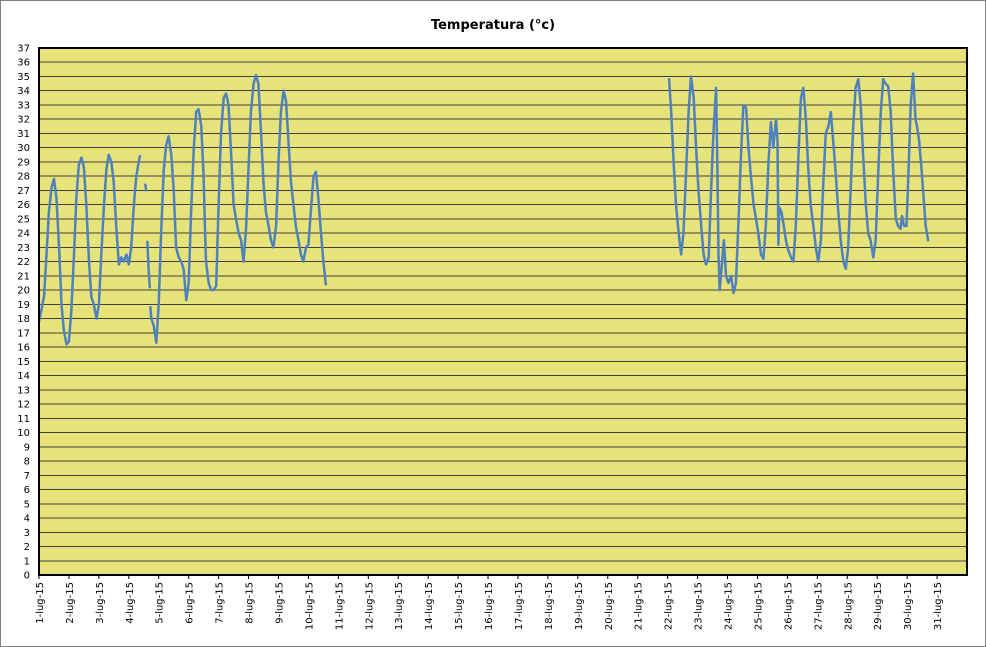 The width and height of the screenshot is (986, 647). I want to click on x-tick-label: 6-lug-15, so click(190, 603).